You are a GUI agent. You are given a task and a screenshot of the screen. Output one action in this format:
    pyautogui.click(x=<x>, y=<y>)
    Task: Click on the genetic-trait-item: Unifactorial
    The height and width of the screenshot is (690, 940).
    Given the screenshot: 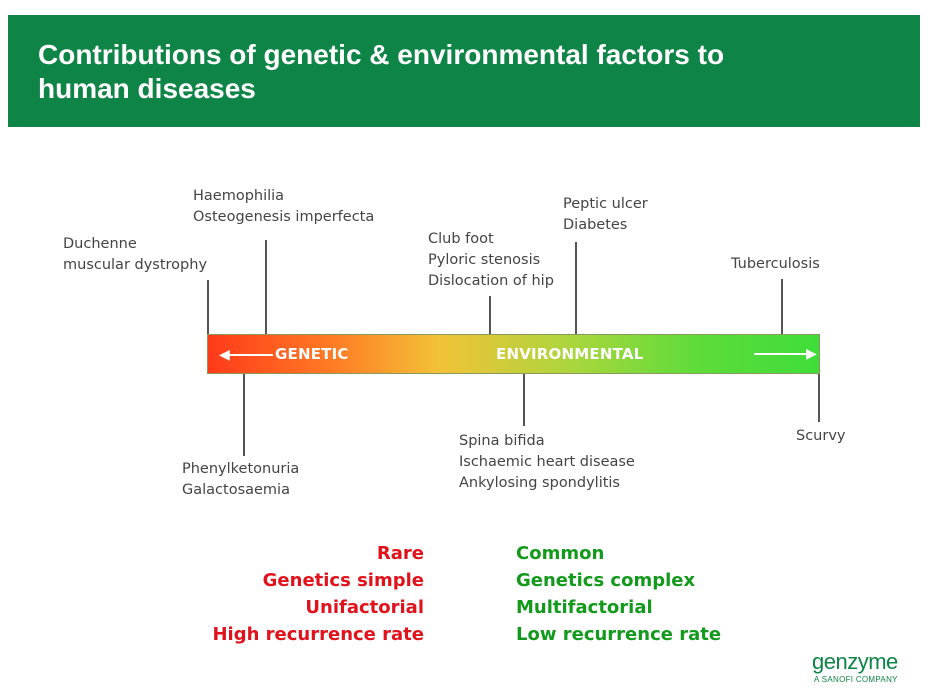 What is the action you would take?
    pyautogui.click(x=364, y=607)
    